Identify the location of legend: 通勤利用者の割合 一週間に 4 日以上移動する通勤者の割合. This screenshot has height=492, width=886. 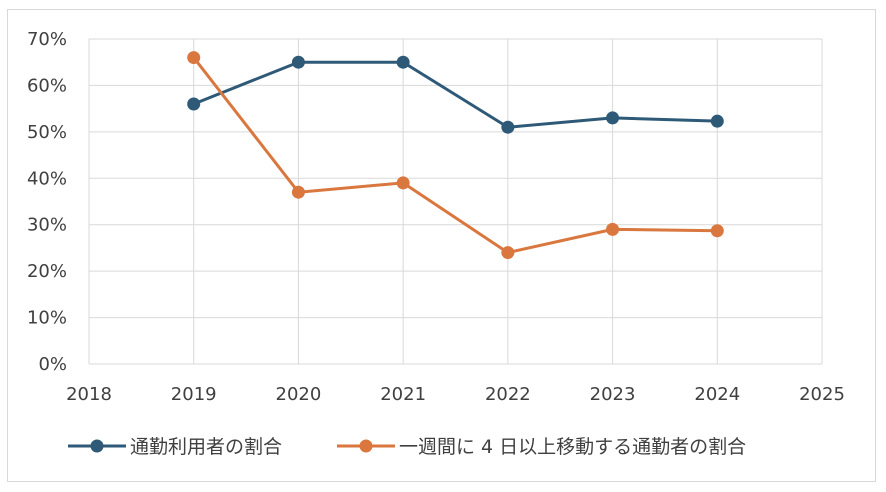
(407, 447).